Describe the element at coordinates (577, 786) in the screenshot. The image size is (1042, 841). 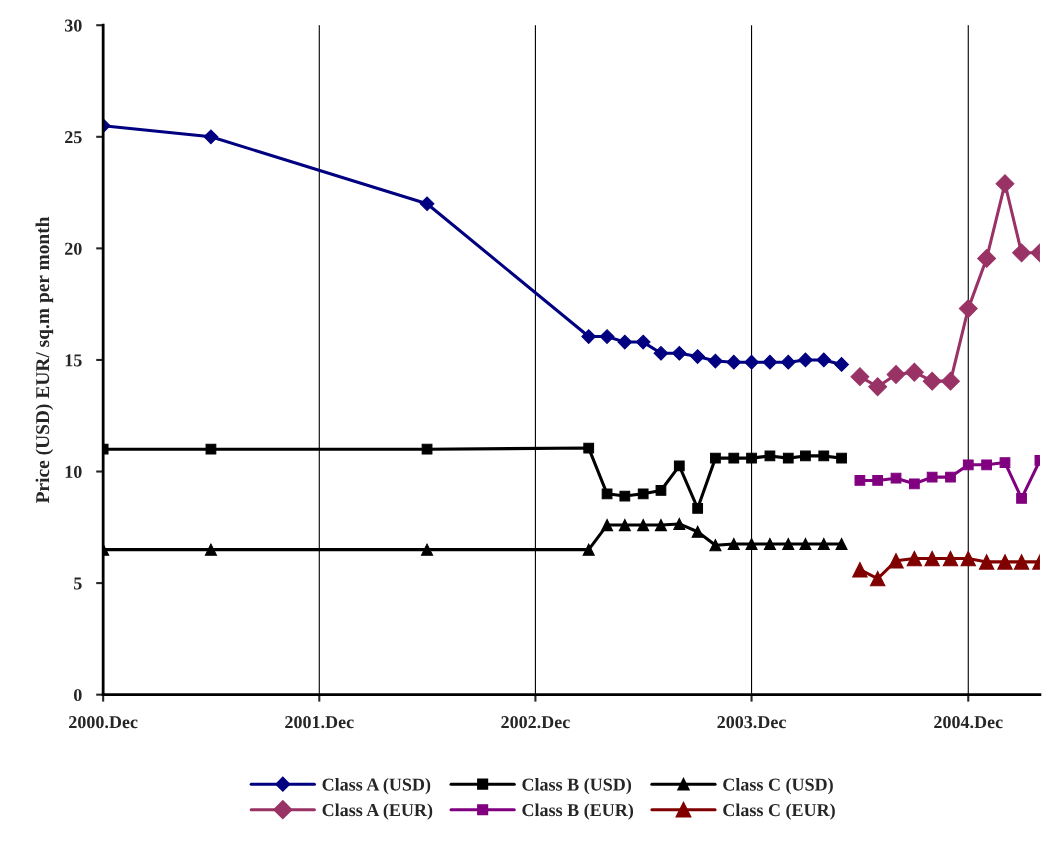
I see `legend-label: Class B (USD)` at that location.